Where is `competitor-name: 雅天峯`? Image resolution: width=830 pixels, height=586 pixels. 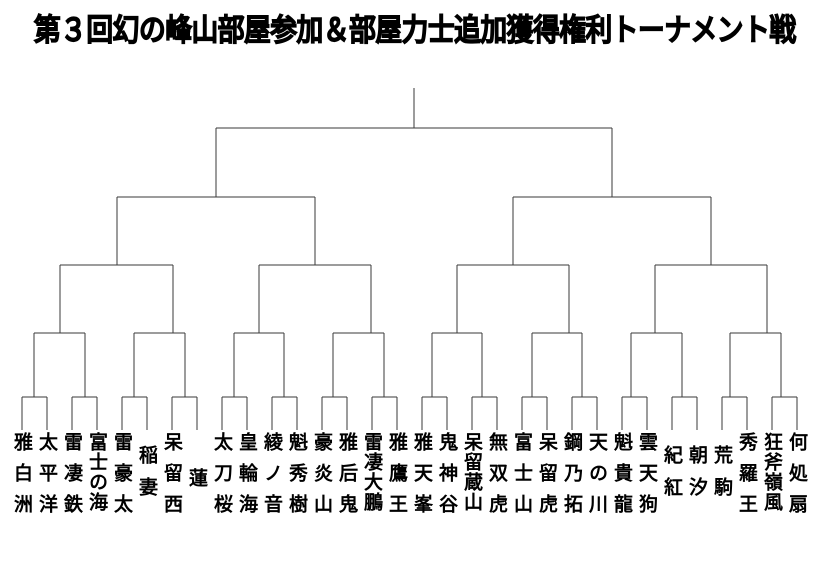 competitor-name: 雅天峯 is located at coordinates (422, 478).